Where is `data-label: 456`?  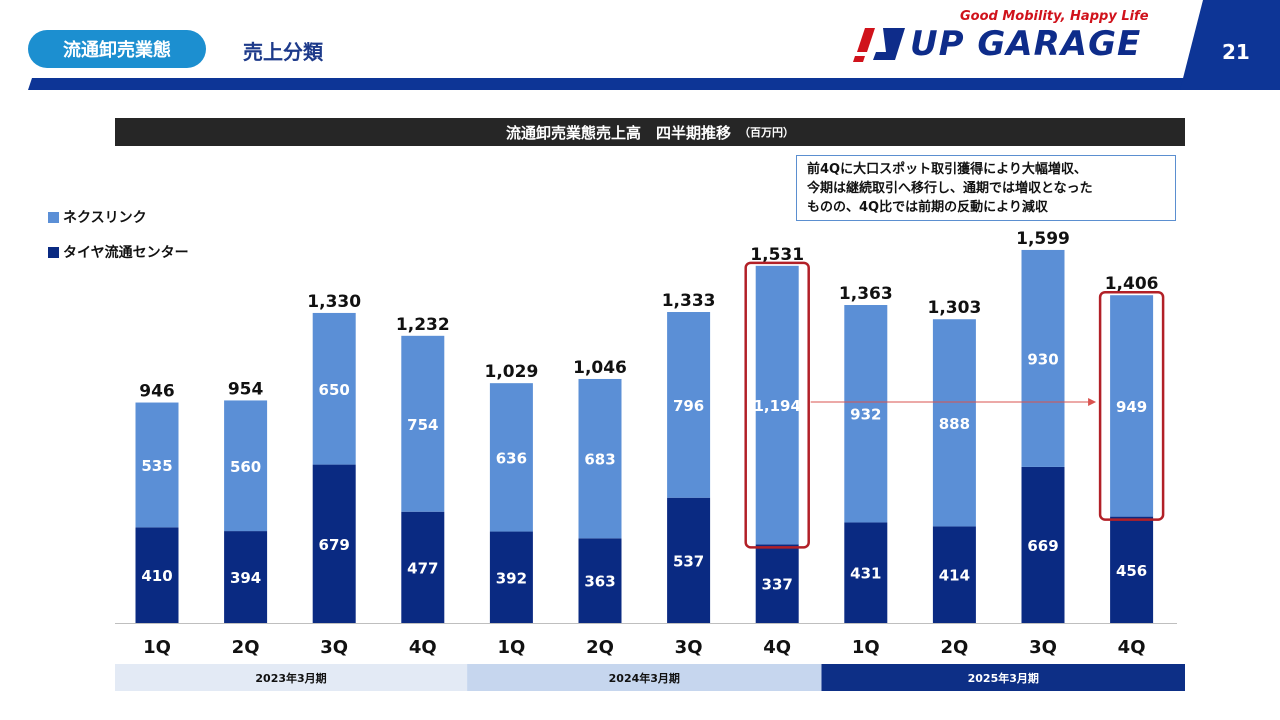 data-label: 456 is located at coordinates (1131, 571).